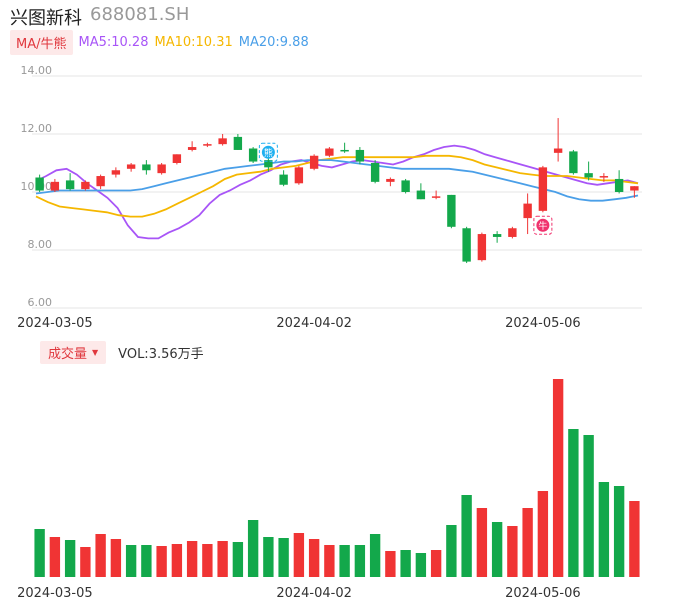  I want to click on ma-toggle-button: MA/牛熊, so click(41, 42).